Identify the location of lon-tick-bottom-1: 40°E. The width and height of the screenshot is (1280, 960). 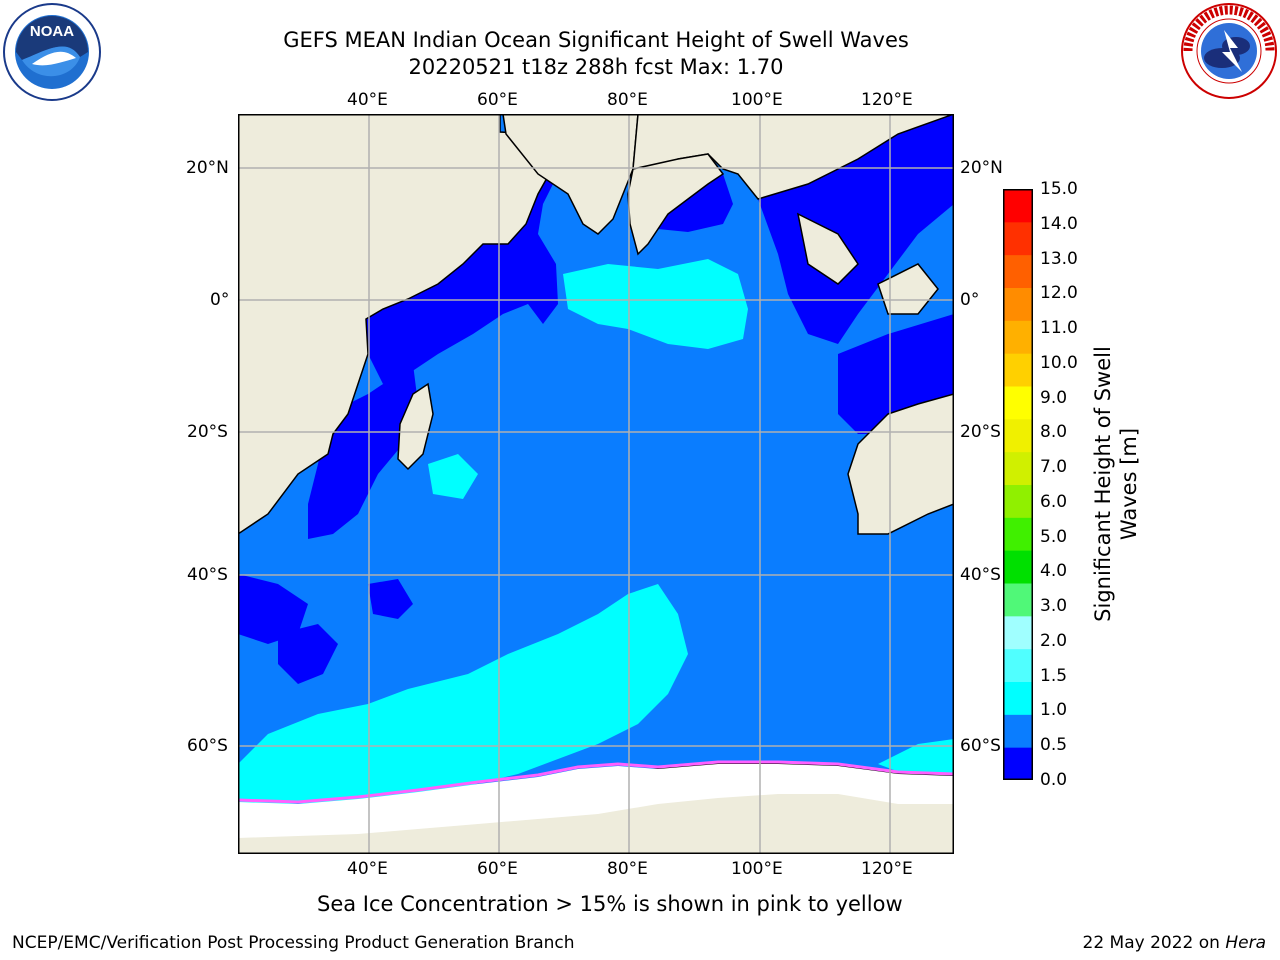
(367, 869).